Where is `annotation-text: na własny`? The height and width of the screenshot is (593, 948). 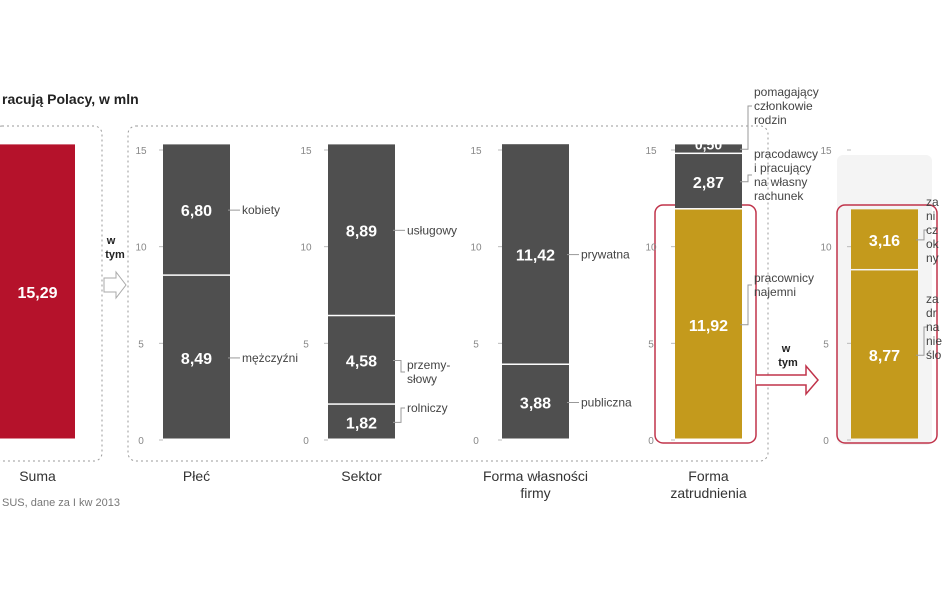
annotation-text: na własny is located at coordinates (780, 182).